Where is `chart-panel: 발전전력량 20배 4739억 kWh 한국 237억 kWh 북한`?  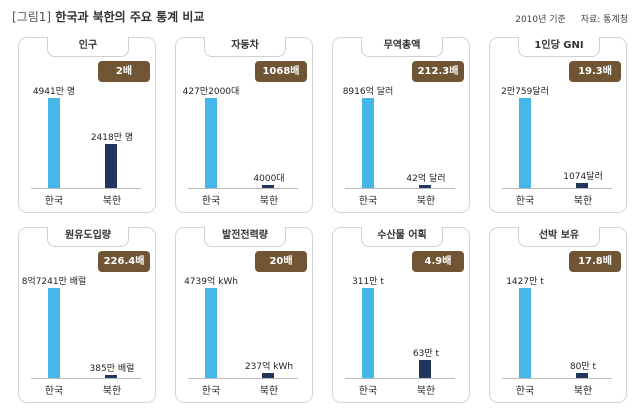 chart-panel: 발전전력량 20배 4739억 kWh 한국 237억 kWh 북한 is located at coordinates (244, 315).